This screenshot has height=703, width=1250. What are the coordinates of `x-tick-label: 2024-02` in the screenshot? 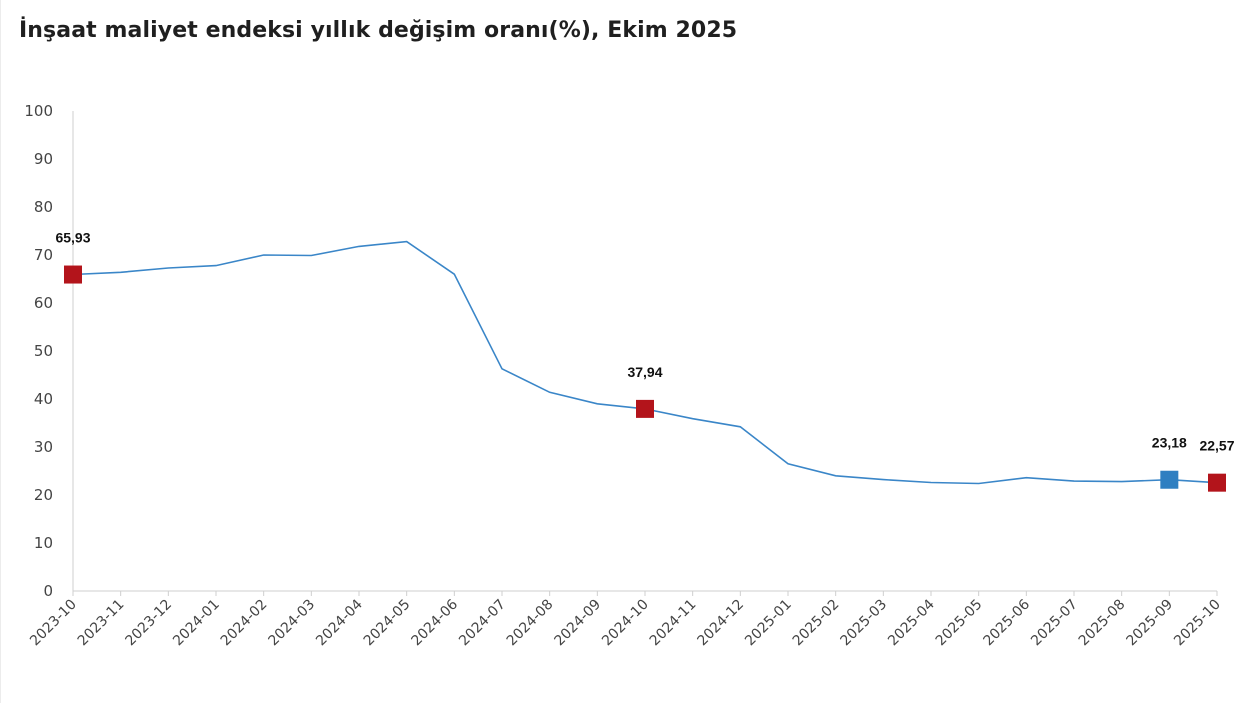 It's located at (244, 623).